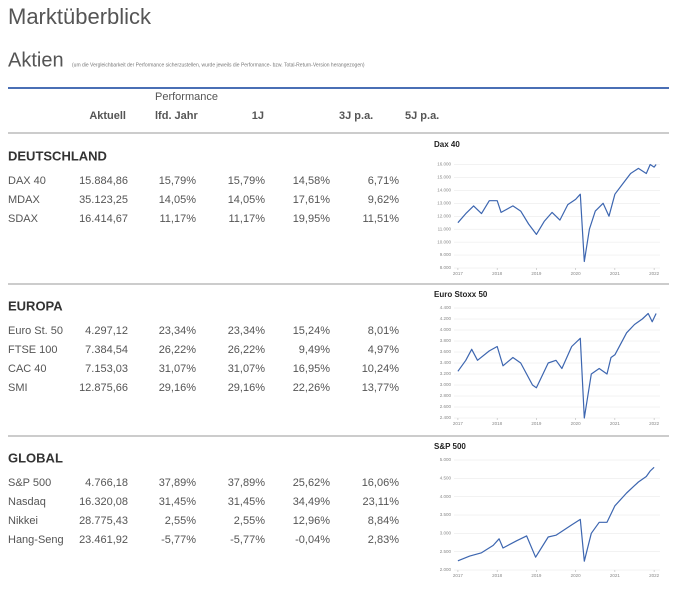 This screenshot has height=600, width=700. Describe the element at coordinates (557, 365) in the screenshot. I see `line-series` at that location.